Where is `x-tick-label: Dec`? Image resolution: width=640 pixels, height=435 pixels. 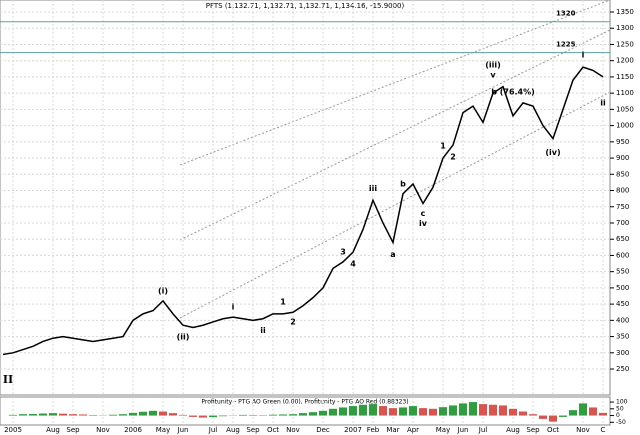
x-tick-label: Dec is located at coordinates (323, 430).